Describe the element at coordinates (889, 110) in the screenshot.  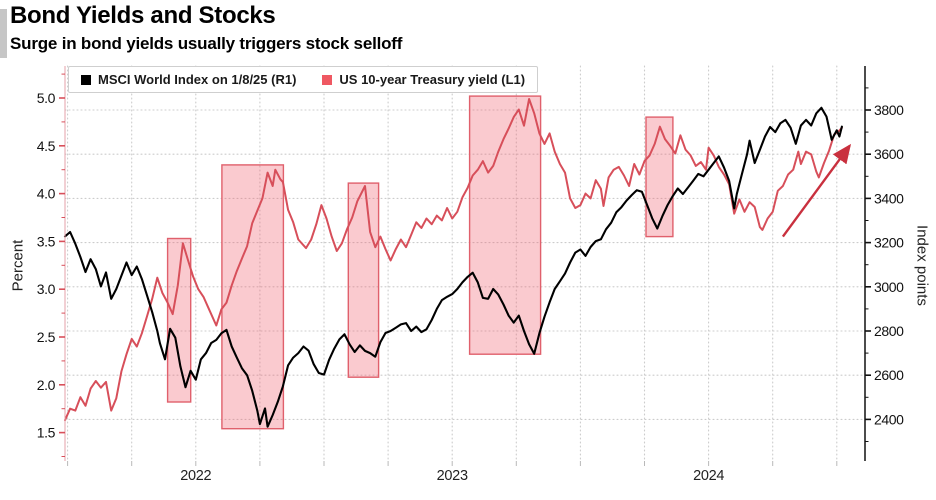
I see `right-axis-tick-label: 3800` at that location.